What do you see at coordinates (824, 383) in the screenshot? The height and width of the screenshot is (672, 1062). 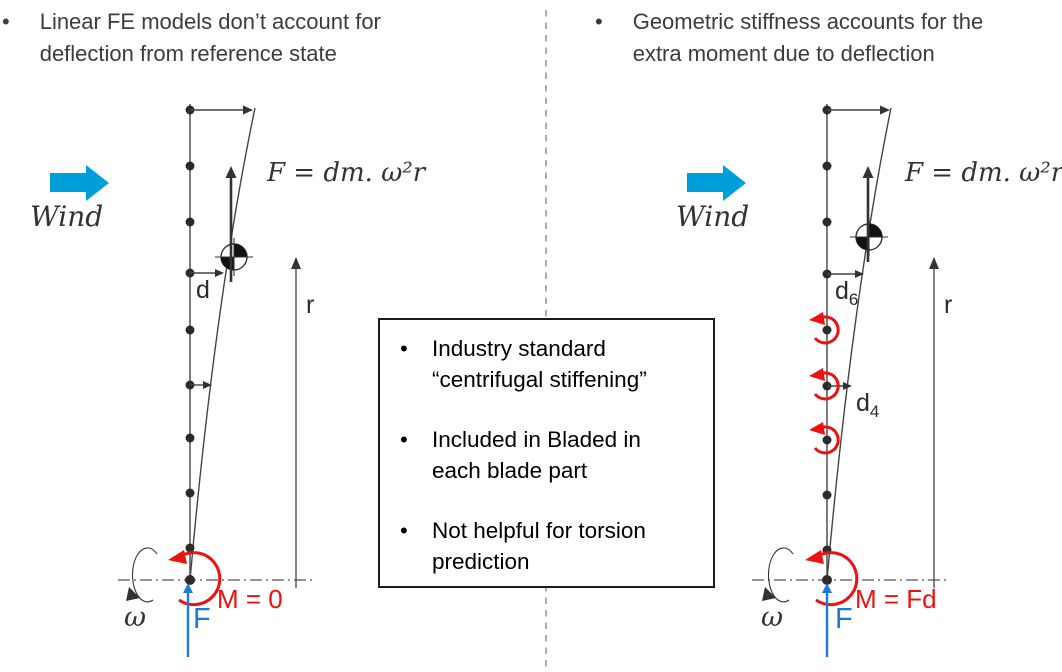 I see `distributed-moment-arcs` at bounding box center [824, 383].